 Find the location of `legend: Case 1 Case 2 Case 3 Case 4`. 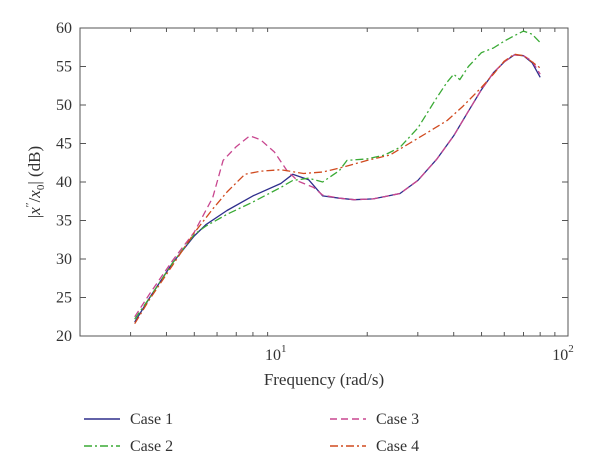

legend: Case 1 Case 2 Case 3 Case 4 is located at coordinates (251, 433).